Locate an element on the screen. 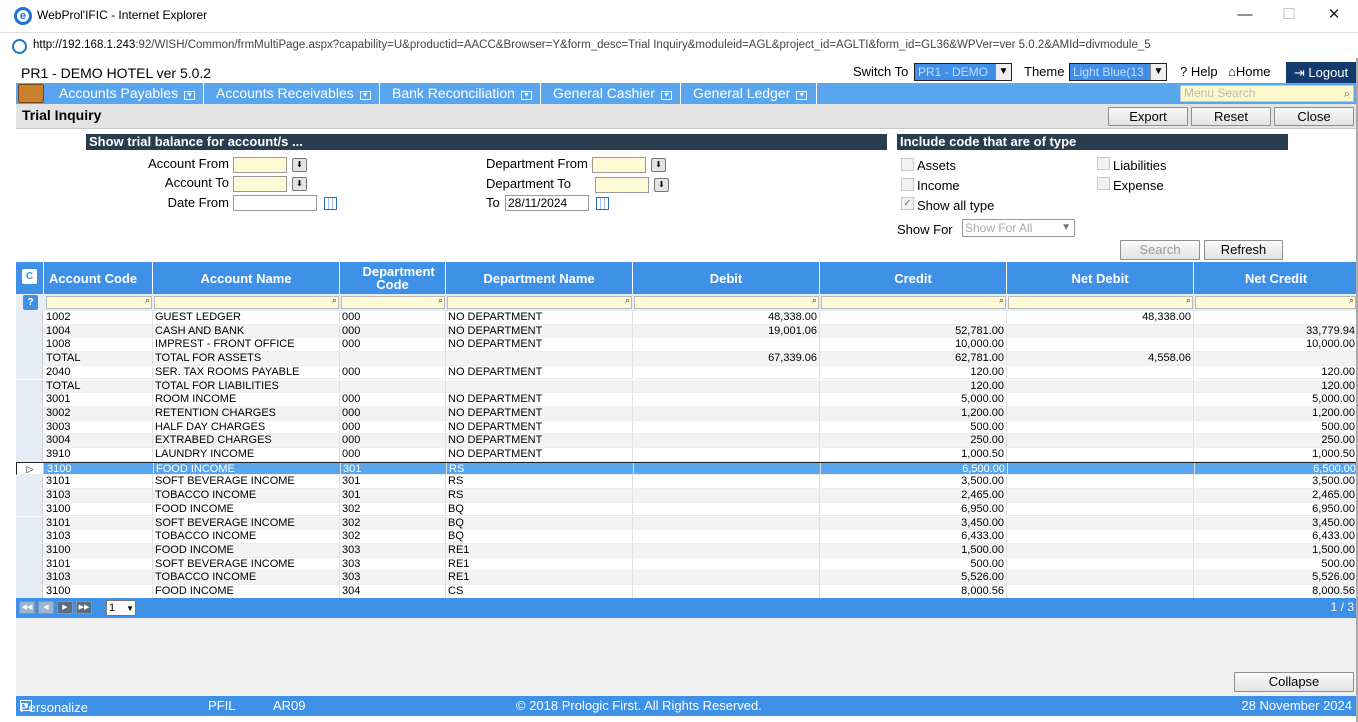 This screenshot has width=1358, height=722. filter-account-code: ⌕ is located at coordinates (99, 302).